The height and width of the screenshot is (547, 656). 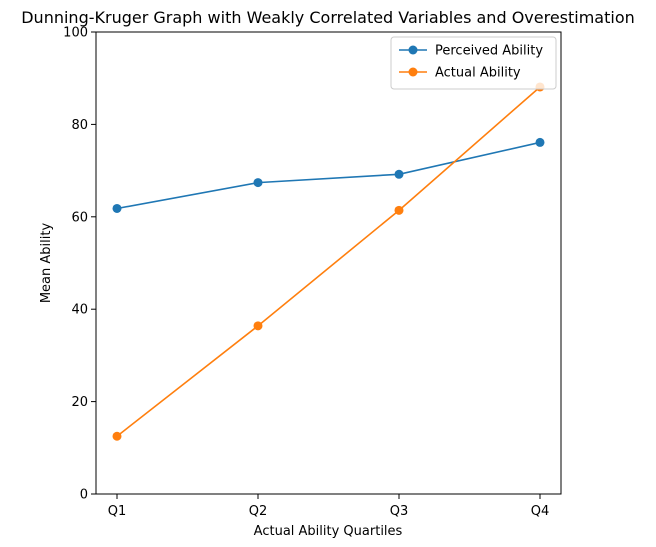 What do you see at coordinates (46, 263) in the screenshot?
I see `y-axis-label: Mean Ability` at bounding box center [46, 263].